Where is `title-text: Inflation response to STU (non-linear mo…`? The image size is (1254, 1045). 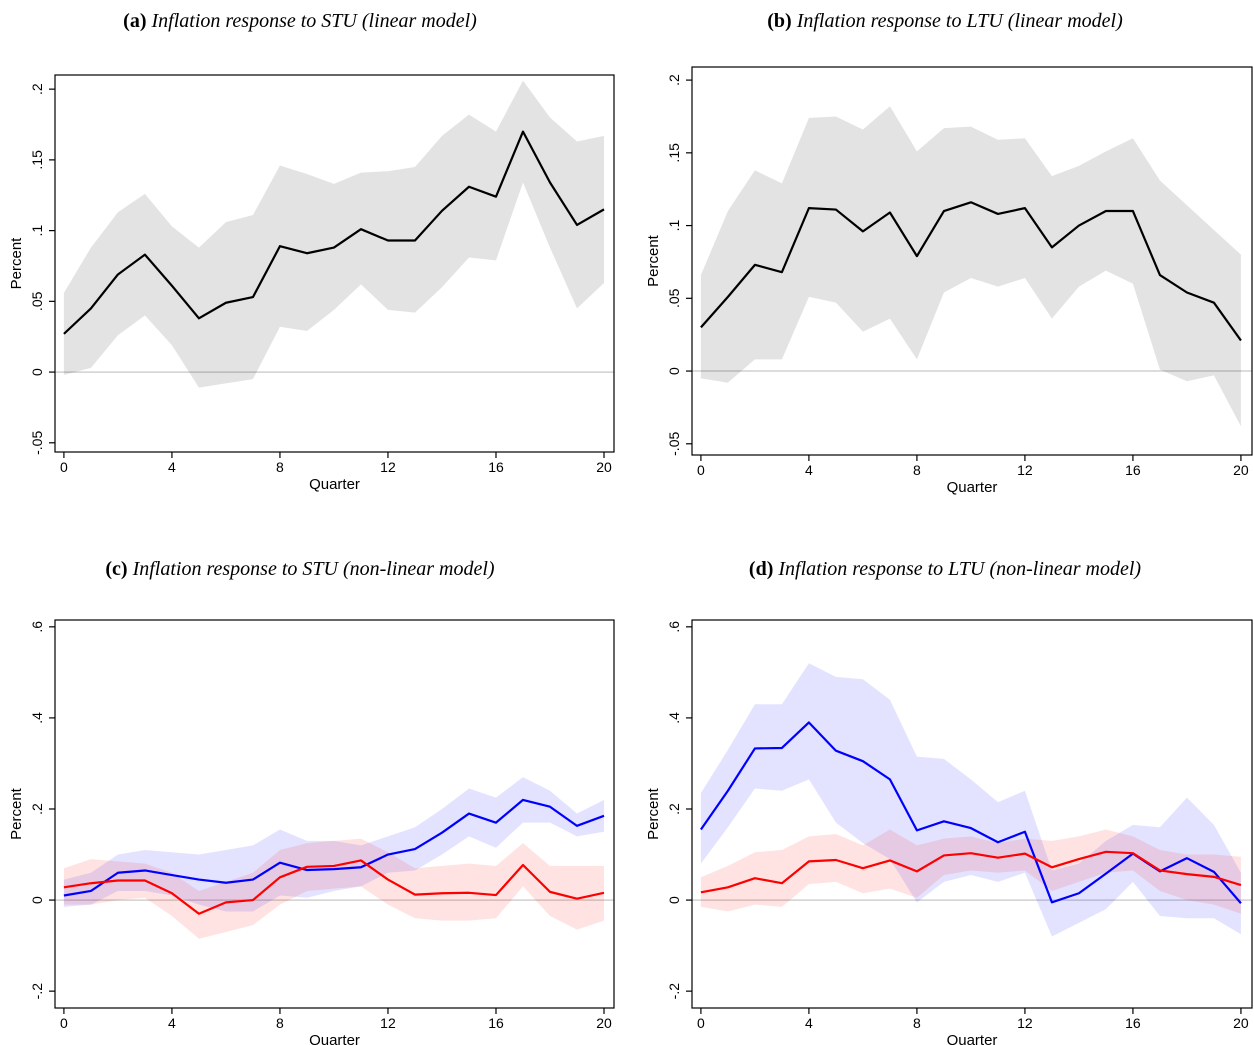 title-text: Inflation response to STU (non-linear mo… is located at coordinates (313, 569).